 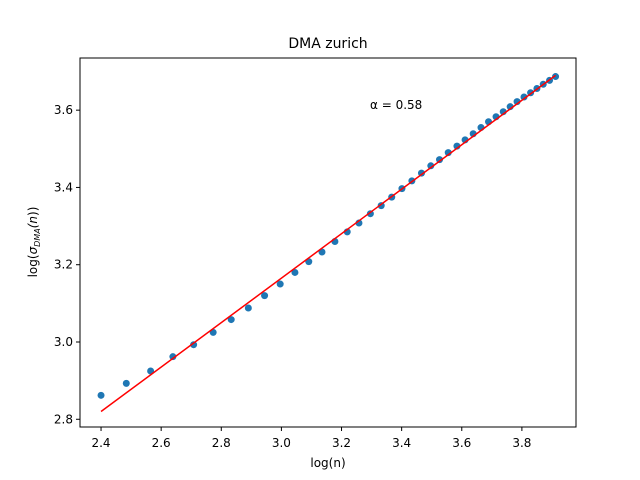 What do you see at coordinates (521, 443) in the screenshot?
I see `x-tick-label: 3.8` at bounding box center [521, 443].